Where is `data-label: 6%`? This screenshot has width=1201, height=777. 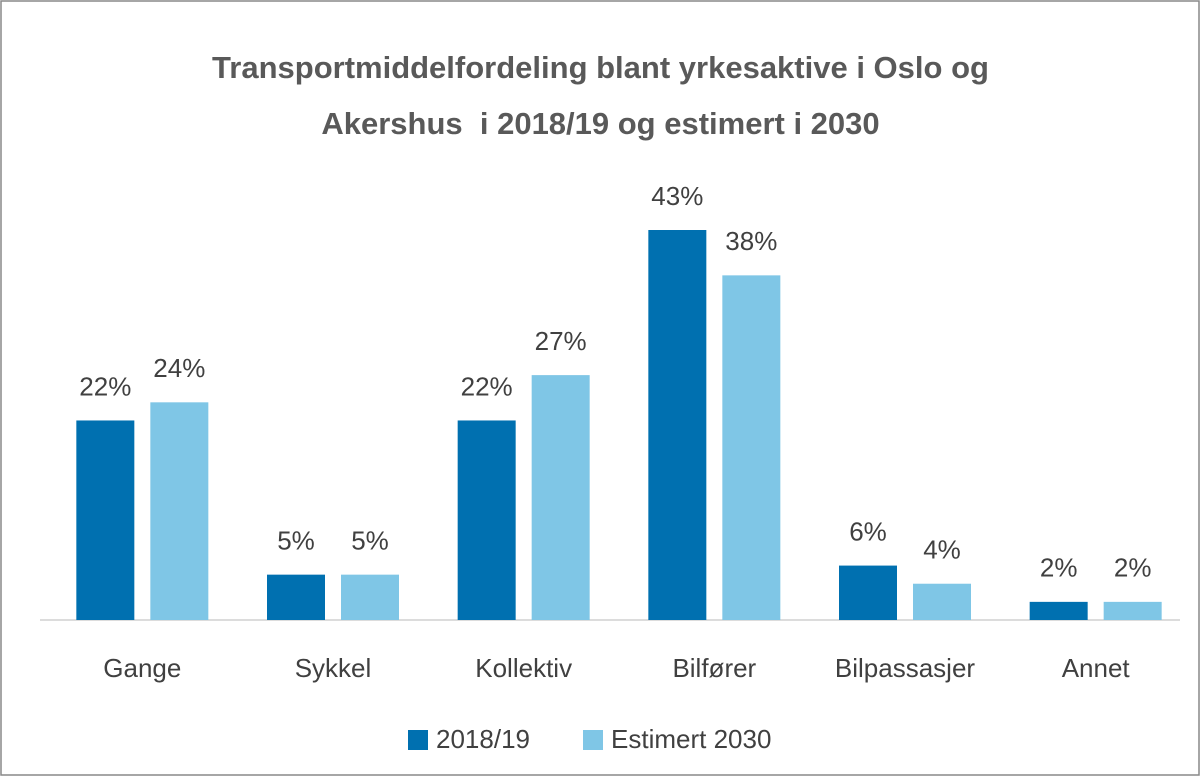
data-label: 6% is located at coordinates (868, 531).